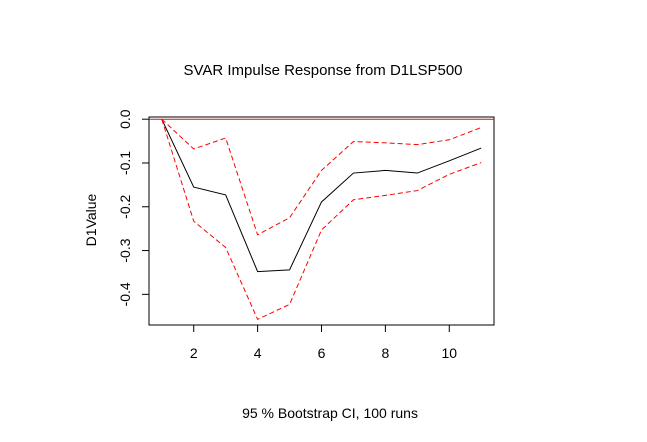 This screenshot has width=647, height=442. Describe the element at coordinates (194, 353) in the screenshot. I see `x-tick-label: 2` at that location.